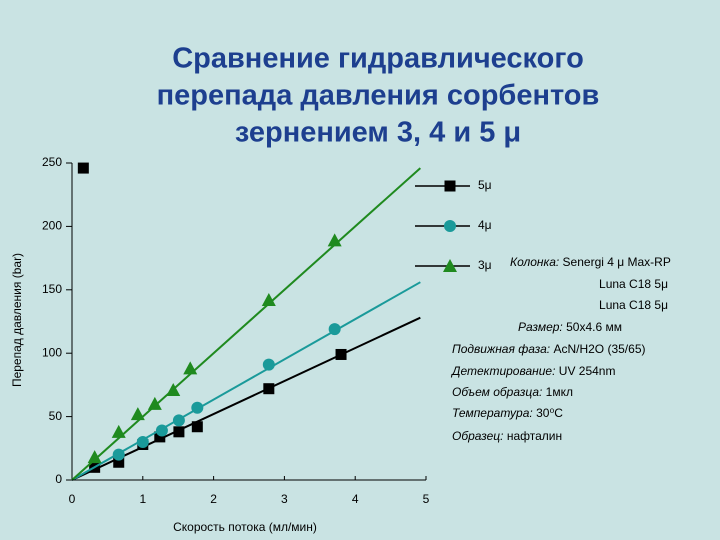 This screenshot has height=540, width=720. Describe the element at coordinates (502, 371) in the screenshot. I see `note-label: Детектирование:` at that location.